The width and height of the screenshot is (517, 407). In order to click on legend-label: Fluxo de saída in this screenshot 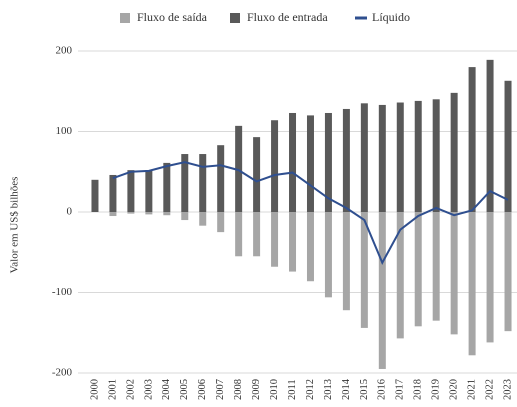, I will do `click(172, 17)`.